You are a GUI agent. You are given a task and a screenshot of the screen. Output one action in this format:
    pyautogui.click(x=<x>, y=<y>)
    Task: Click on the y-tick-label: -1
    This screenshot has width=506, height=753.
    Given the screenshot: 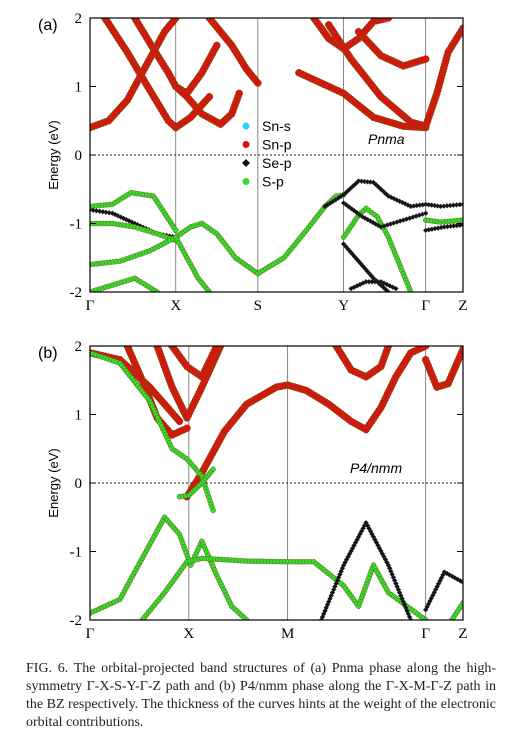 What is the action you would take?
    pyautogui.click(x=76, y=553)
    